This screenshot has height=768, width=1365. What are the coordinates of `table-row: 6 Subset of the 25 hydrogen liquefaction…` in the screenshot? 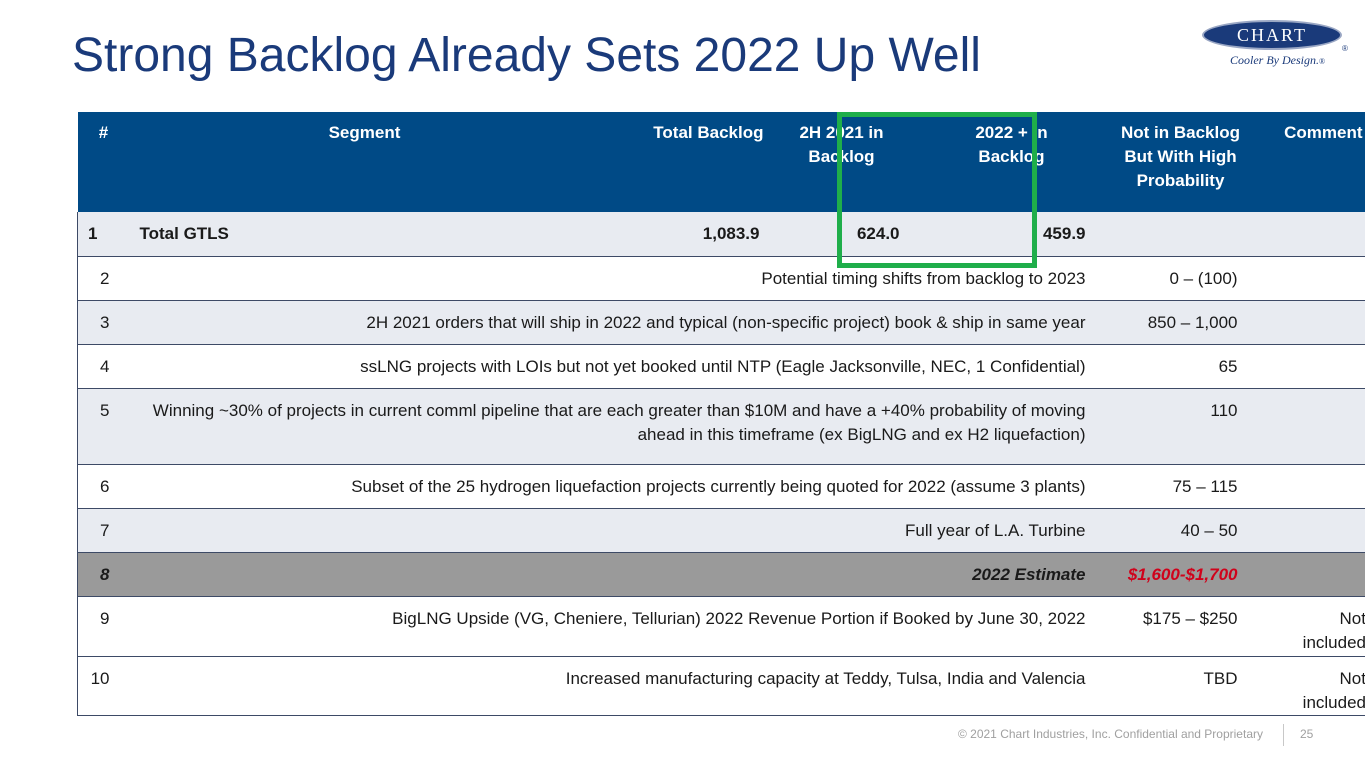 It's located at (721, 486).